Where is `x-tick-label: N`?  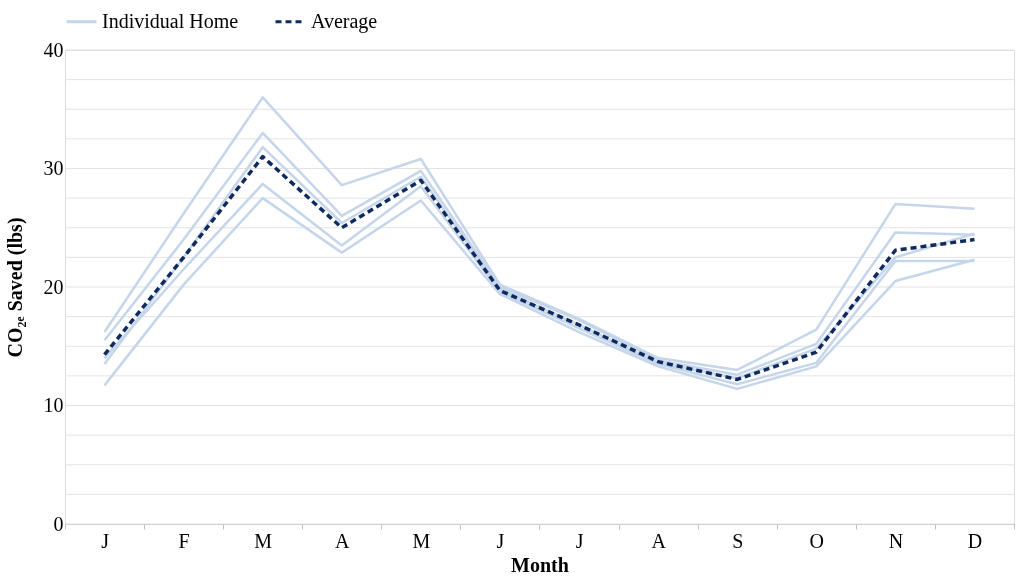 x-tick-label: N is located at coordinates (896, 540).